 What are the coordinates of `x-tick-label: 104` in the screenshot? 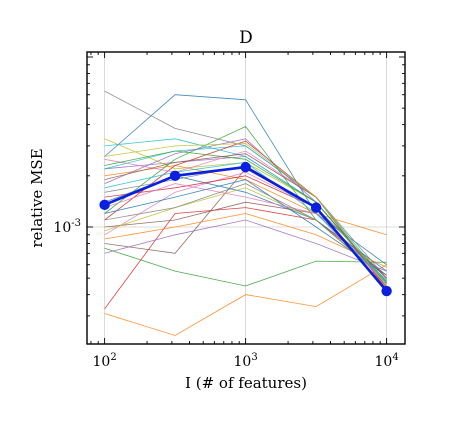 It's located at (387, 361).